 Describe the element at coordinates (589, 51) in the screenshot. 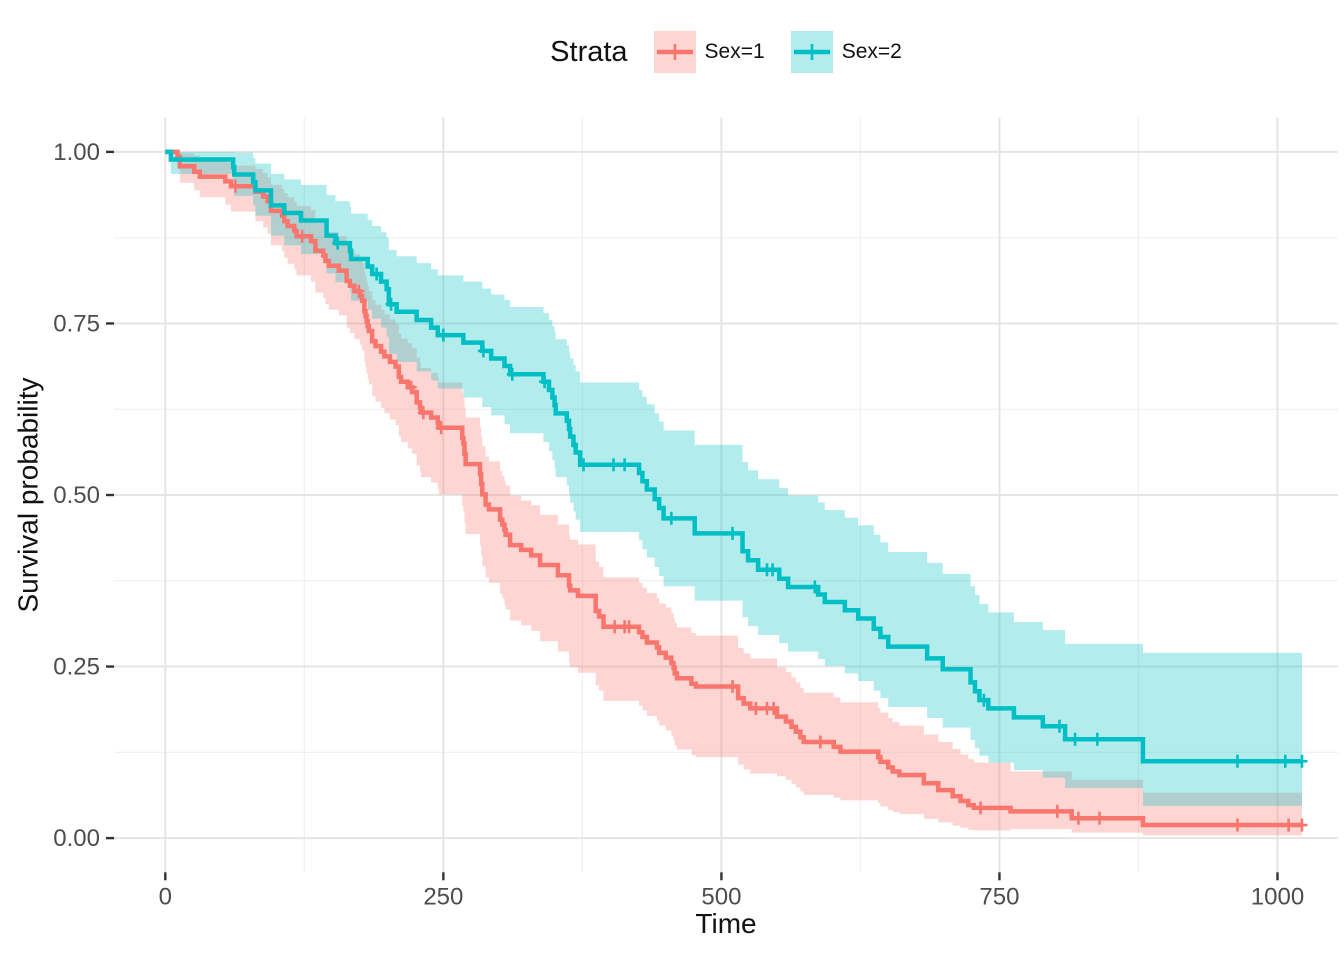

I see `legend-title: Strata` at that location.